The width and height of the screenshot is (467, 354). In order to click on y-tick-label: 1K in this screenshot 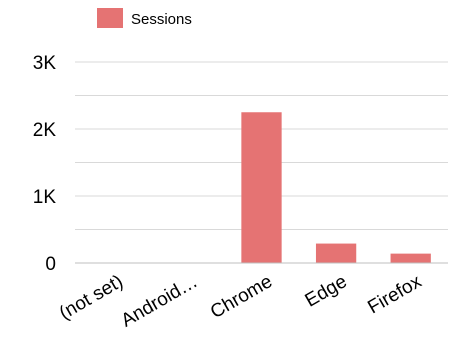, I will do `click(45, 197)`.